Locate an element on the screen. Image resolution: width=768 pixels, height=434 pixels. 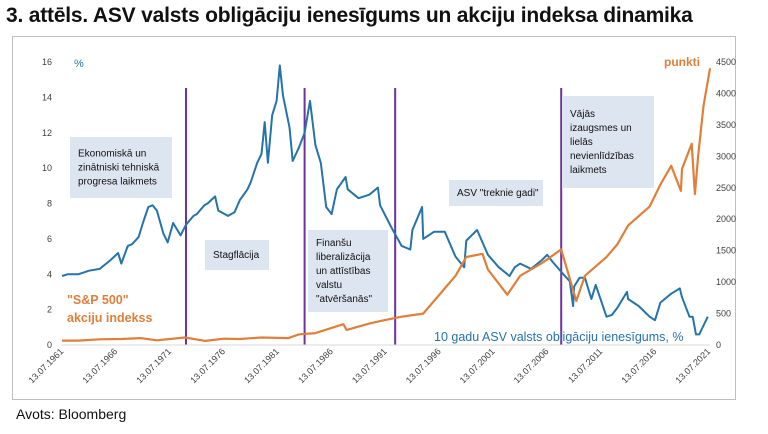
annotation-text: lielās is located at coordinates (581, 142).